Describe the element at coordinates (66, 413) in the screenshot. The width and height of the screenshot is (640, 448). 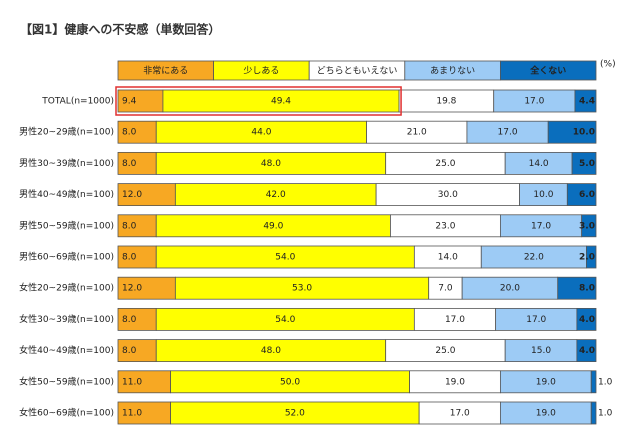
I see `category-label: 女性60~69歳(n=100)` at that location.